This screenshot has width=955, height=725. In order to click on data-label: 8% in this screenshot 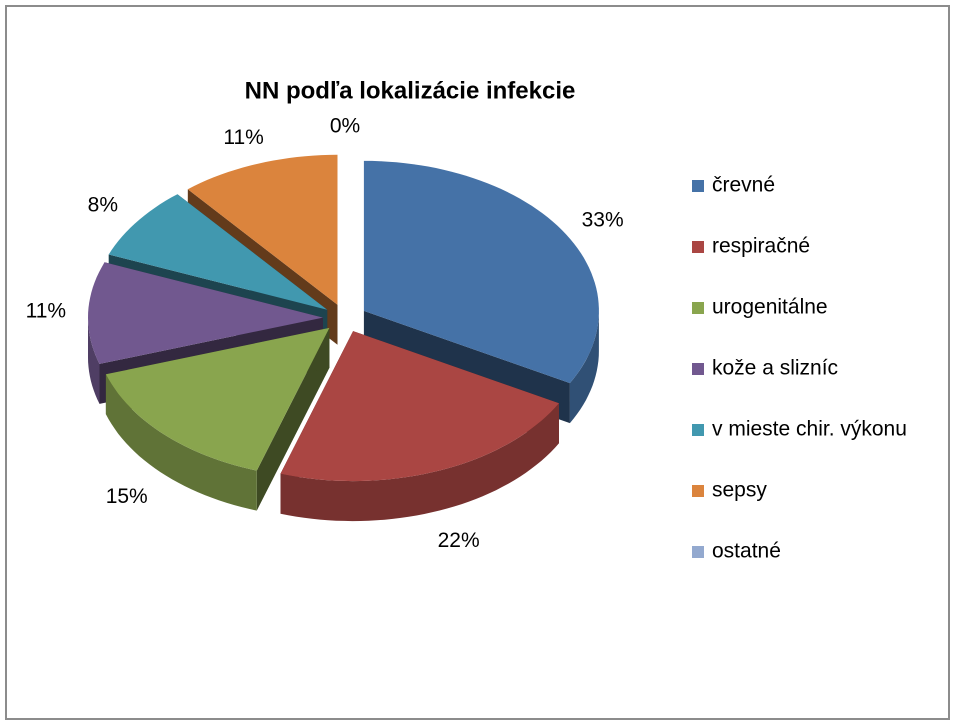, I will do `click(103, 204)`.